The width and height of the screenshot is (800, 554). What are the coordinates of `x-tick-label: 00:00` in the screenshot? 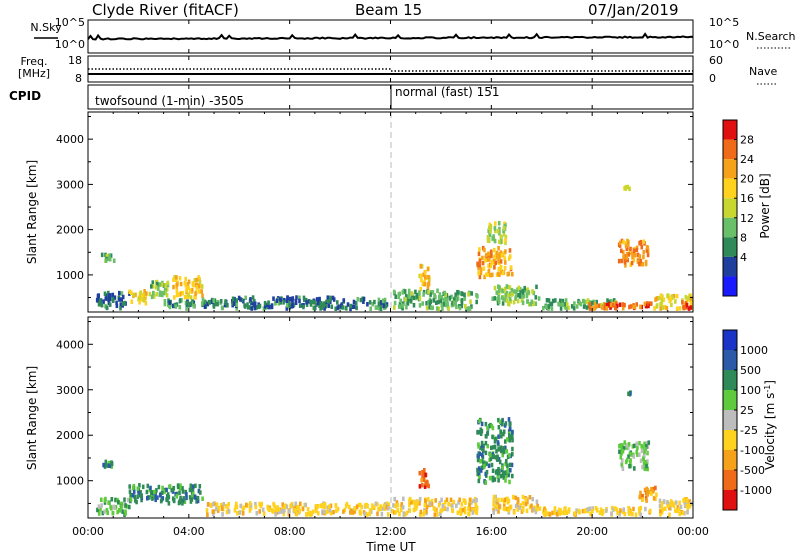 It's located at (88, 531).